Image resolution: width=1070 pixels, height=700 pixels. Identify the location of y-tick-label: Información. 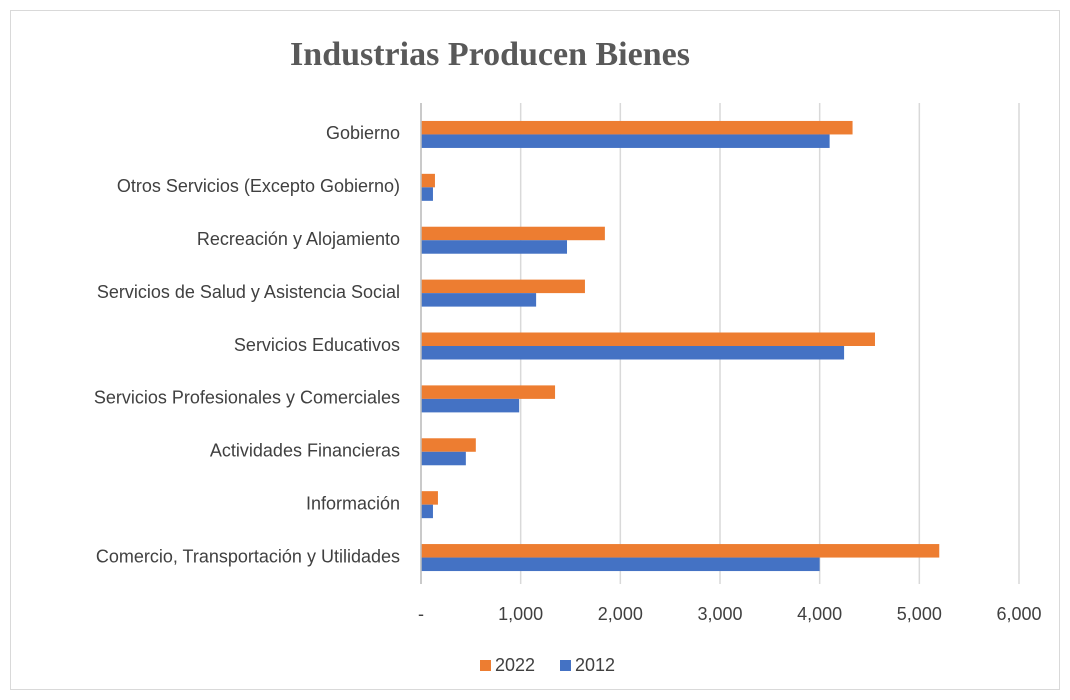
(353, 503).